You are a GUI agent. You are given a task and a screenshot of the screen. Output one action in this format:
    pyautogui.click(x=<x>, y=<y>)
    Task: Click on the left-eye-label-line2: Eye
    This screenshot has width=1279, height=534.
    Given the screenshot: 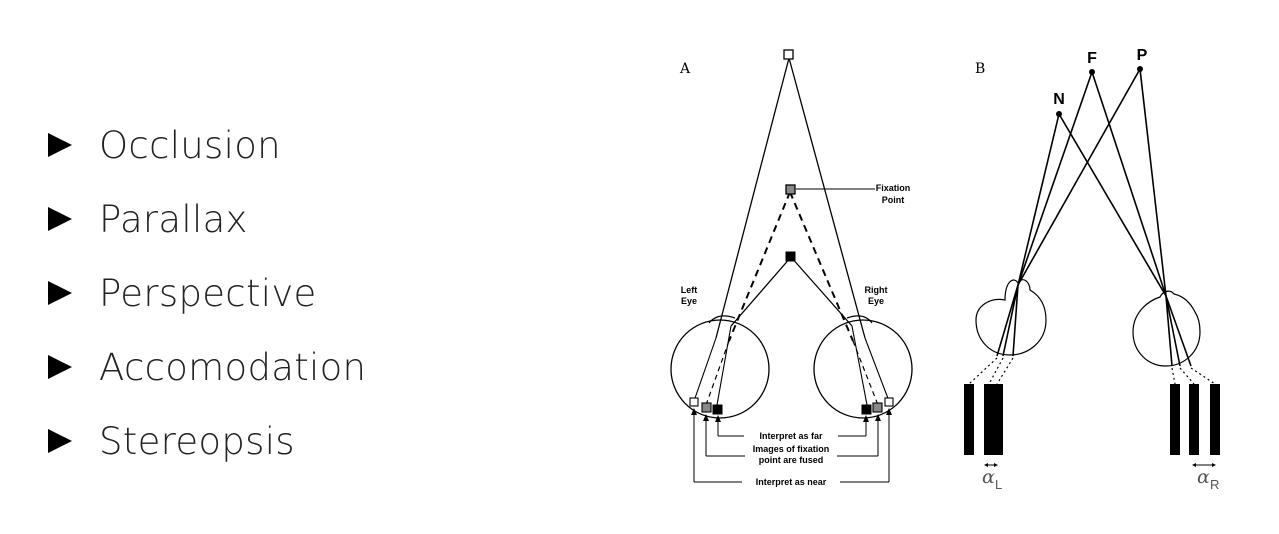 What is the action you would take?
    pyautogui.click(x=689, y=301)
    